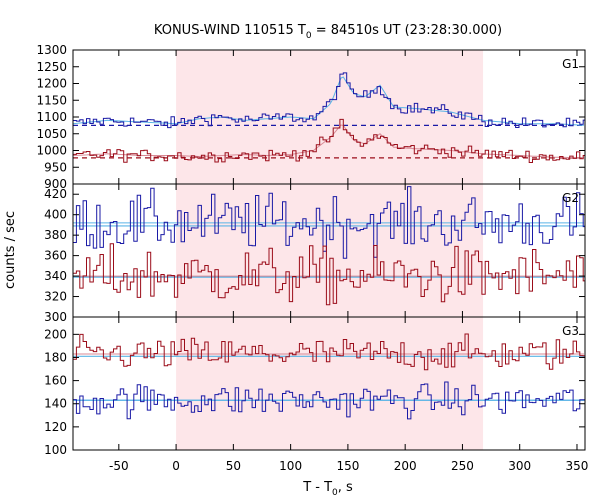 Image resolution: width=600 pixels, height=500 pixels. I want to click on x-tick-label: 0, so click(176, 466).